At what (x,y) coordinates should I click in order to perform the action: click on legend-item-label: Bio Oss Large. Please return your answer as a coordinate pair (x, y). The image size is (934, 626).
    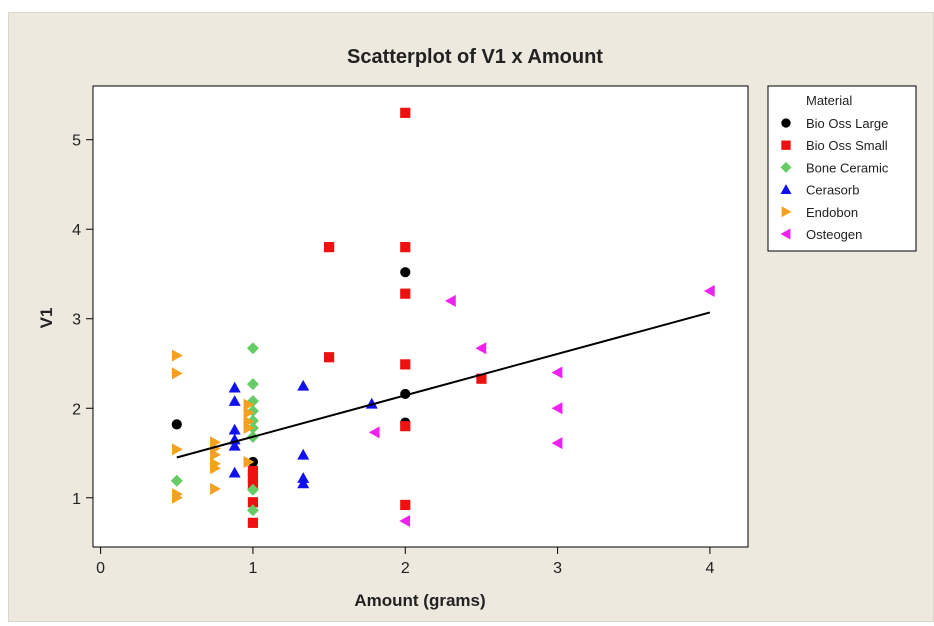
    Looking at the image, I should click on (847, 123).